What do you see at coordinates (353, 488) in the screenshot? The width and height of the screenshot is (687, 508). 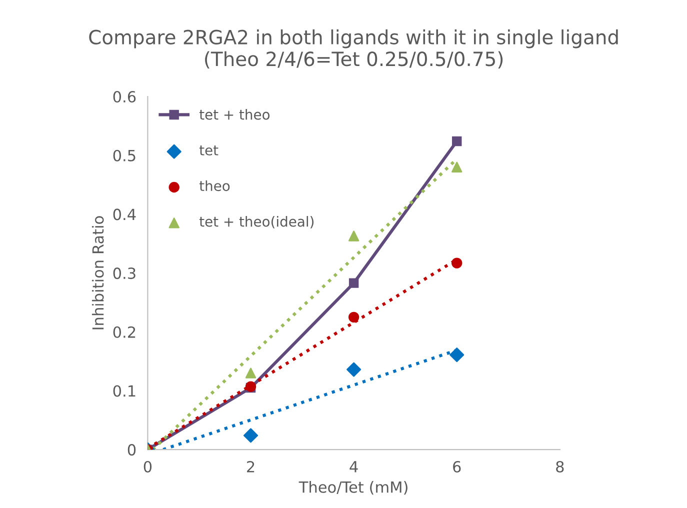 I see `x-axis-title: Theo/Tet (mM)` at bounding box center [353, 488].